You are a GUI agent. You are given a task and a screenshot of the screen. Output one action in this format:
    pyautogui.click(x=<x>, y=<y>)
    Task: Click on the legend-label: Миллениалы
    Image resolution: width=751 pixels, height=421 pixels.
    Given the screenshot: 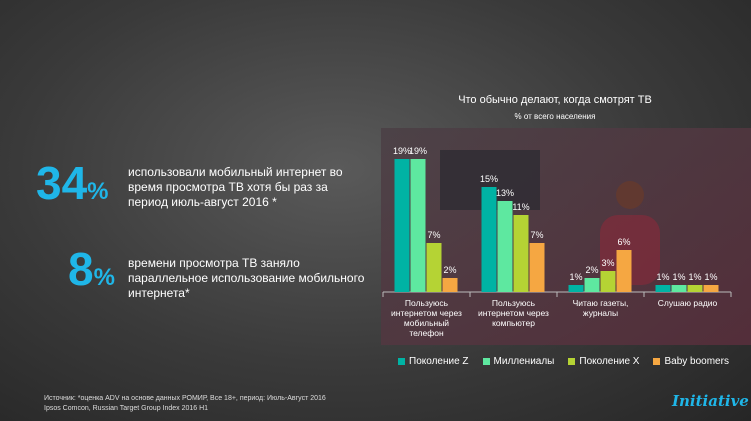 What is the action you would take?
    pyautogui.click(x=524, y=361)
    